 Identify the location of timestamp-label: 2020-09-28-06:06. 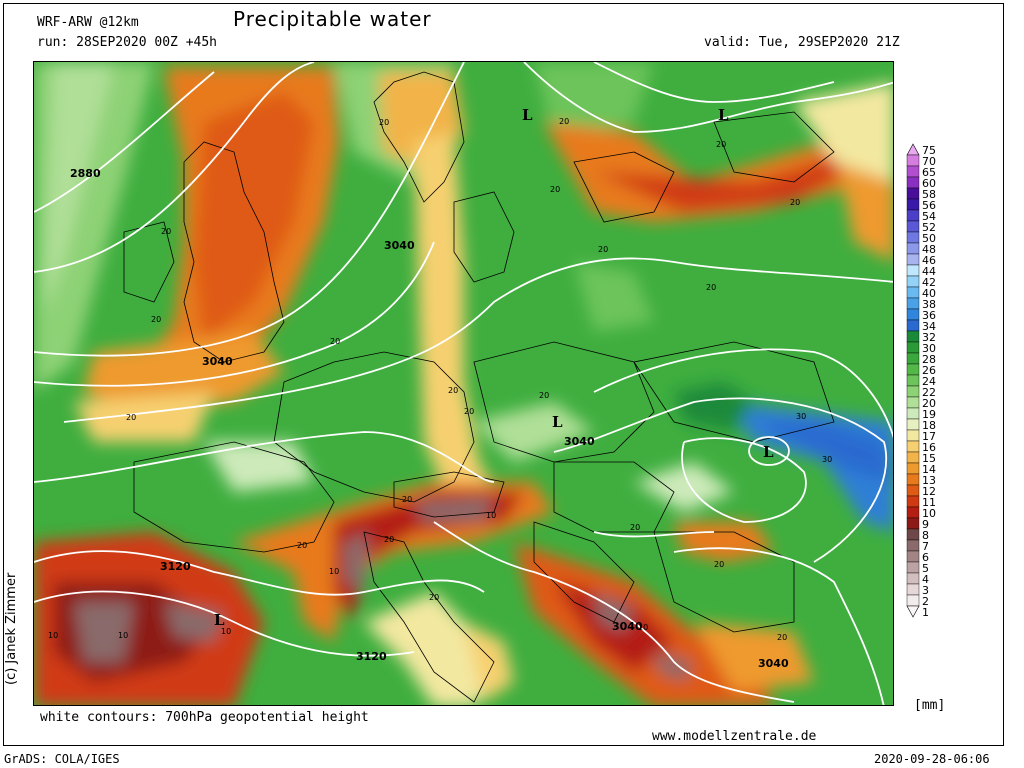
(932, 759).